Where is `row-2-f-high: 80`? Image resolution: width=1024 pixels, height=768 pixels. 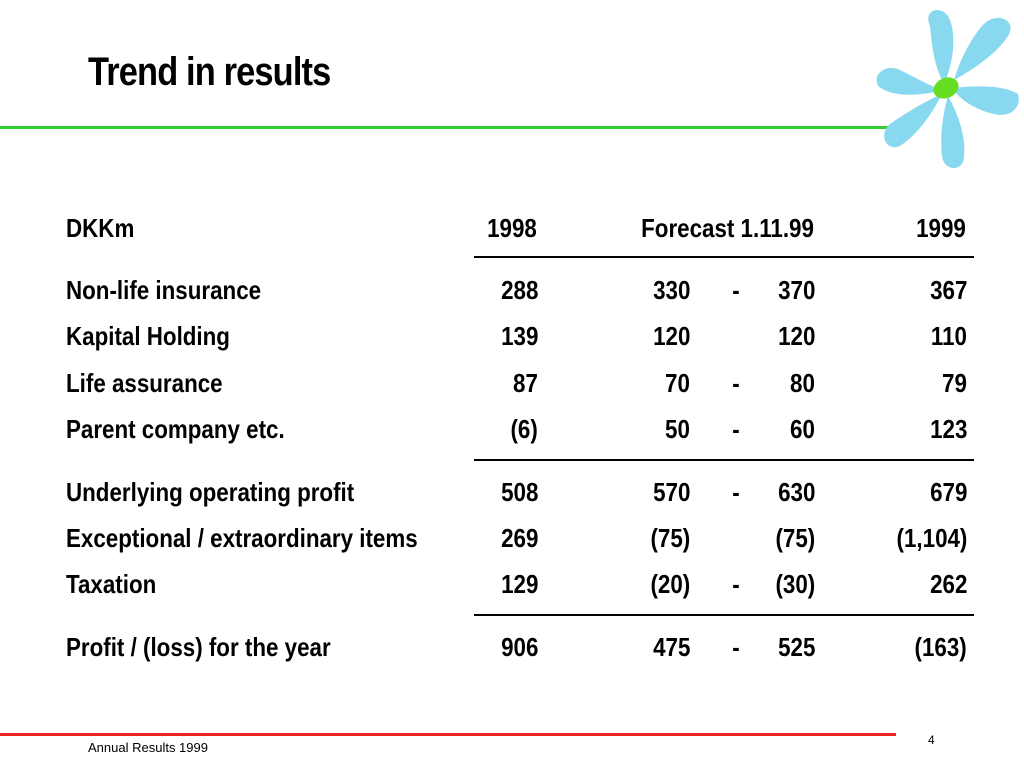
row-2-f-high: 80 is located at coordinates (802, 383).